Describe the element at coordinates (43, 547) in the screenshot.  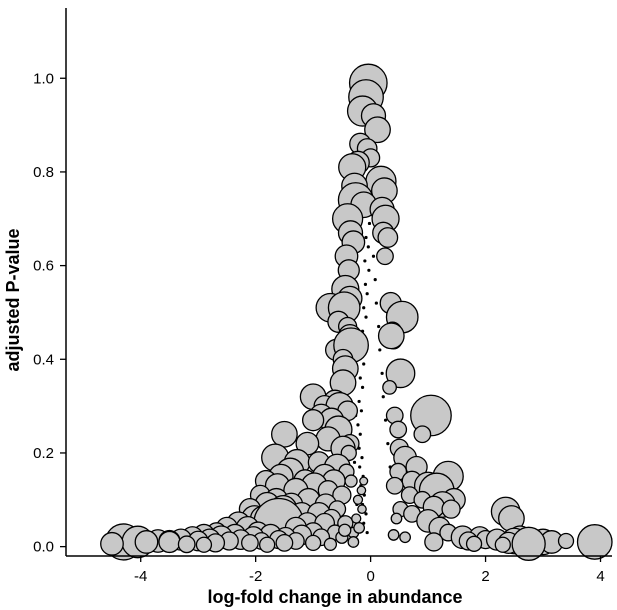
I see `y-tick-label: 0.0` at that location.